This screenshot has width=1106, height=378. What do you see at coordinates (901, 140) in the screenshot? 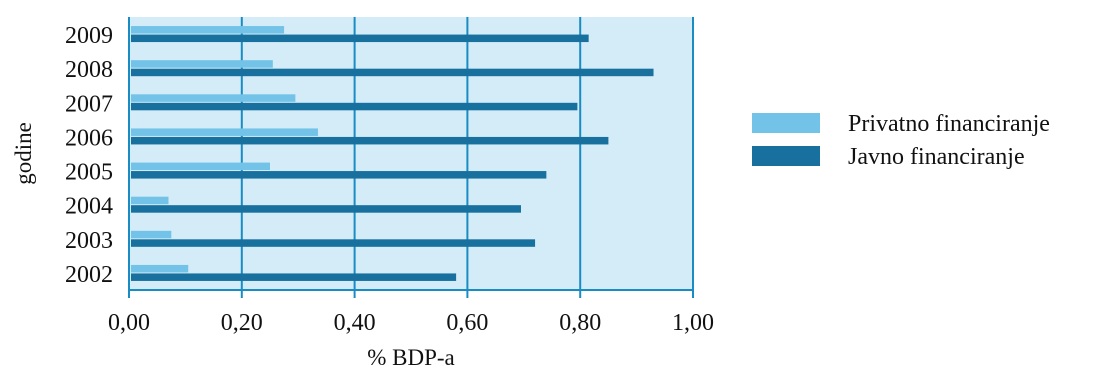
I see `legend: Privatno financiranje Javno financiranje` at bounding box center [901, 140].